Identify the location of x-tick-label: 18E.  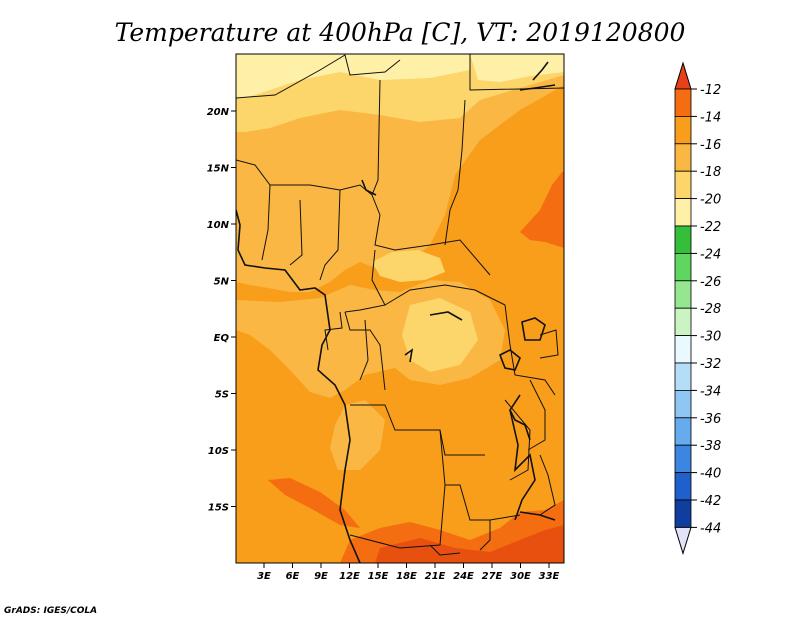
(406, 576).